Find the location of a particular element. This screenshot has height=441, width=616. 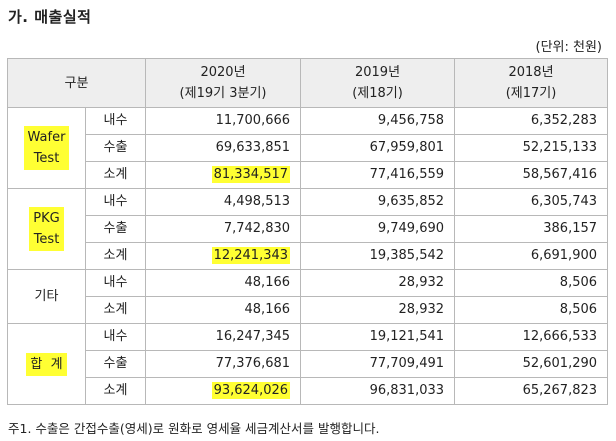

group-label-line1: Wafer is located at coordinates (46, 137).